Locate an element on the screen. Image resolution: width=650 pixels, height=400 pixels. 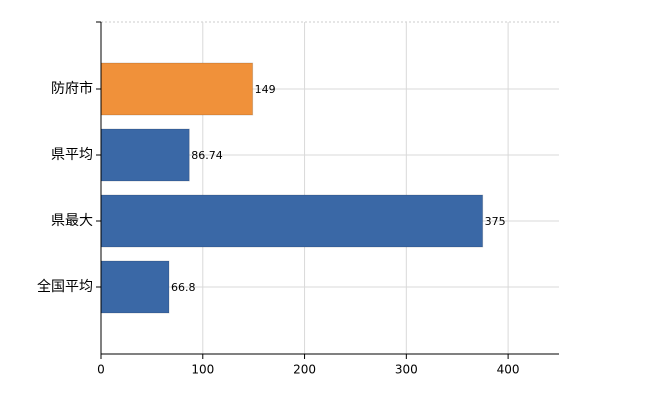
x-tick-label: 200 is located at coordinates (304, 370).